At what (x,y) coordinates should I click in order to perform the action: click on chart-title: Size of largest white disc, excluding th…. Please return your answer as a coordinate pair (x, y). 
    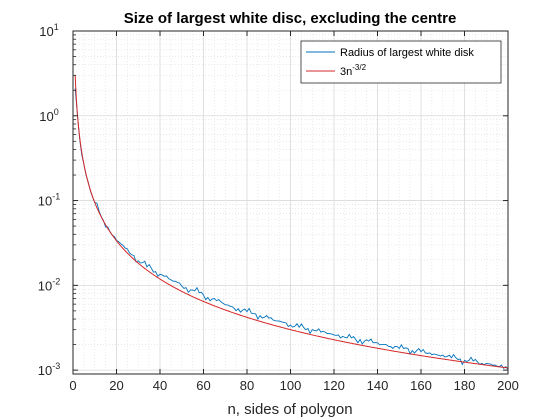
    Looking at the image, I should click on (290, 18).